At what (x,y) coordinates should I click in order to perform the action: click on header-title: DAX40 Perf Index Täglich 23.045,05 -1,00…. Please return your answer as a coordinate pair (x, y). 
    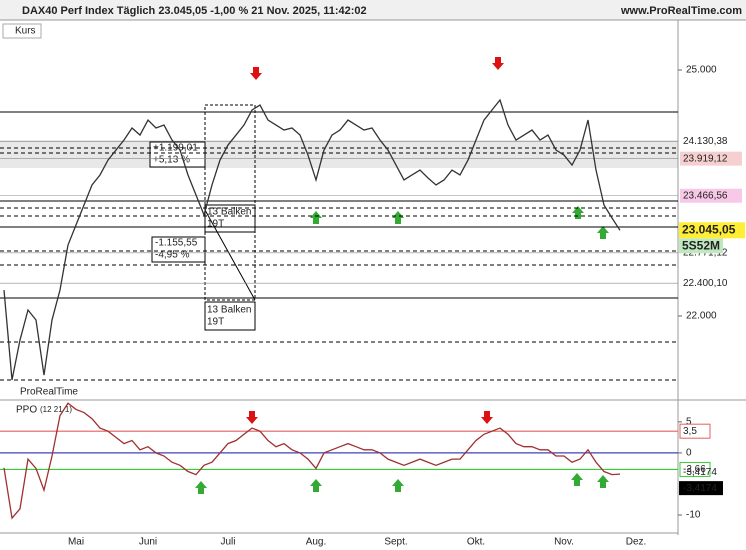
    Looking at the image, I should click on (194, 11).